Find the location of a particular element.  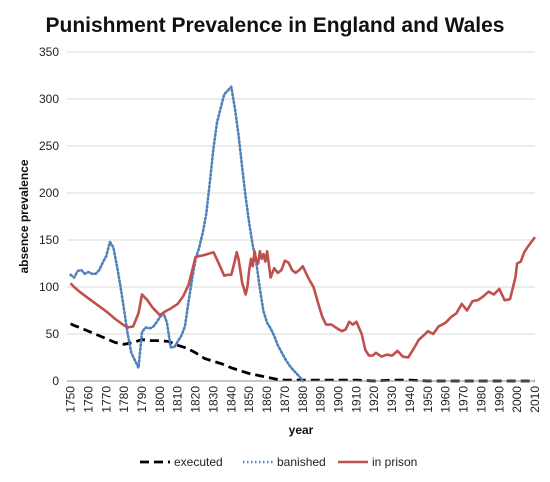

legend: executed banished in prison is located at coordinates (278, 462).